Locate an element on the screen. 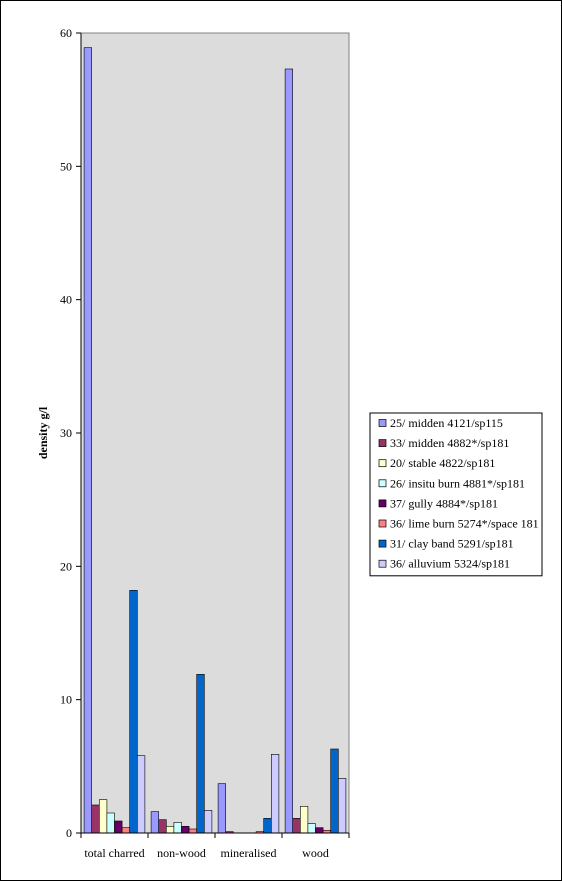 This screenshot has width=562, height=881. legend-entry: 36/ lime burn 5274*/space 181 is located at coordinates (464, 524).